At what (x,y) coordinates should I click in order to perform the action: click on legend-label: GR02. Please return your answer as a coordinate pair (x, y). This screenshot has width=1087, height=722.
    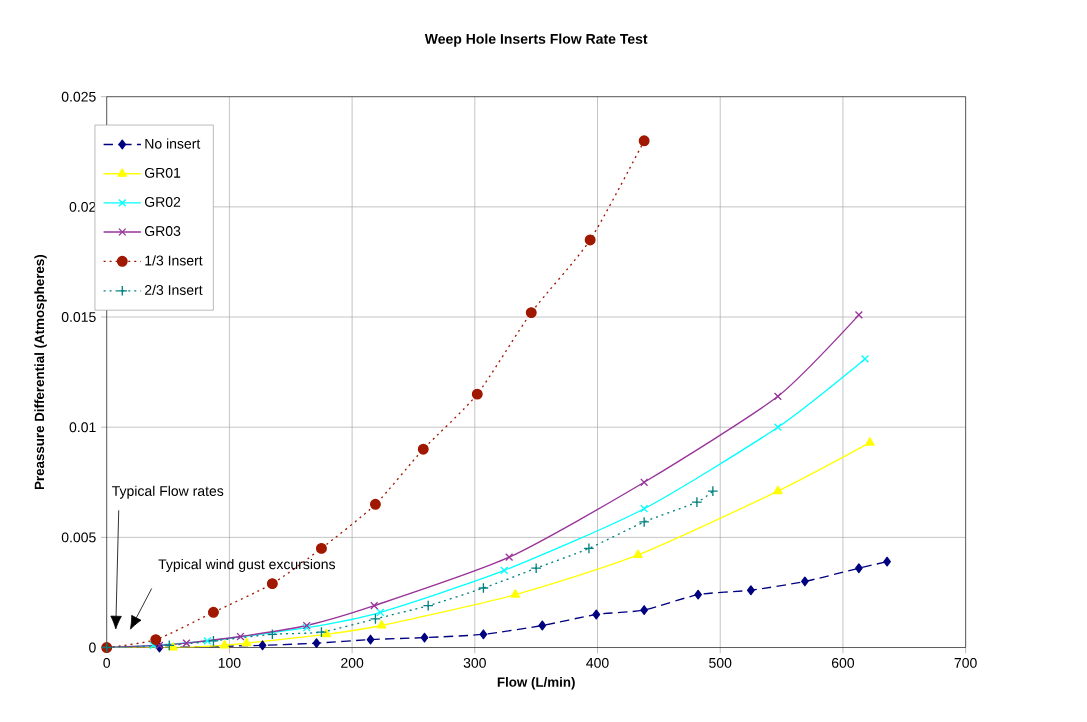
    Looking at the image, I should click on (163, 201).